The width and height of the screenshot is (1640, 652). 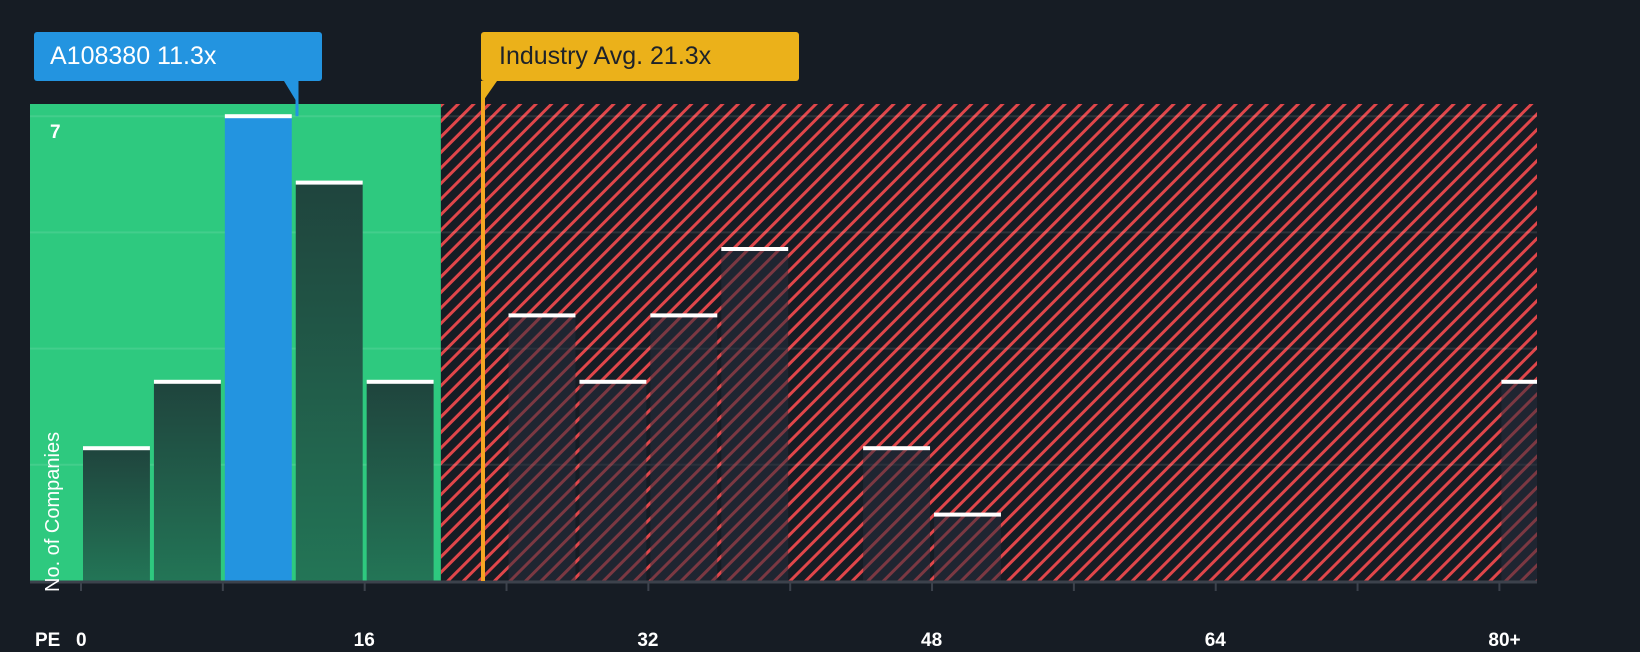 What do you see at coordinates (605, 56) in the screenshot?
I see `industry-avg-label: Industry Avg. 21.3x` at bounding box center [605, 56].